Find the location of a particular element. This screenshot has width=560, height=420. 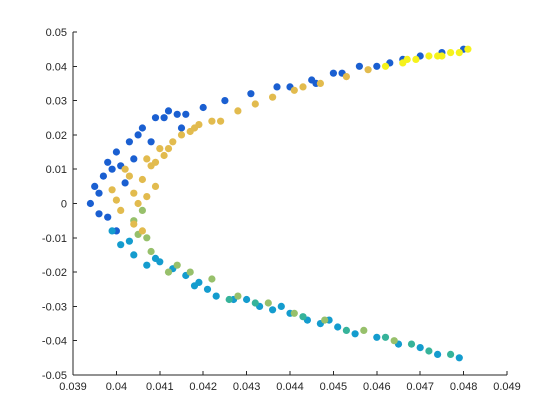

y-tick-label: -0.05 is located at coordinates (54, 376).